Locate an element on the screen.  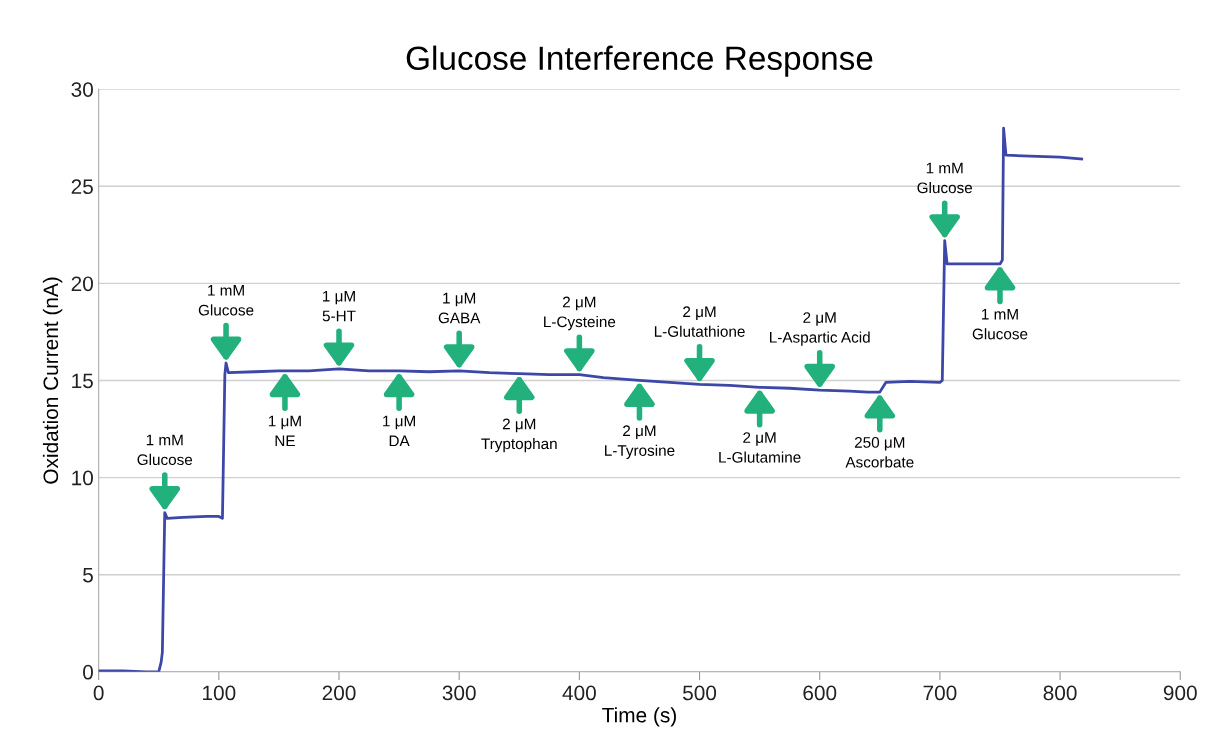
x-tick-label: 600 is located at coordinates (820, 693).